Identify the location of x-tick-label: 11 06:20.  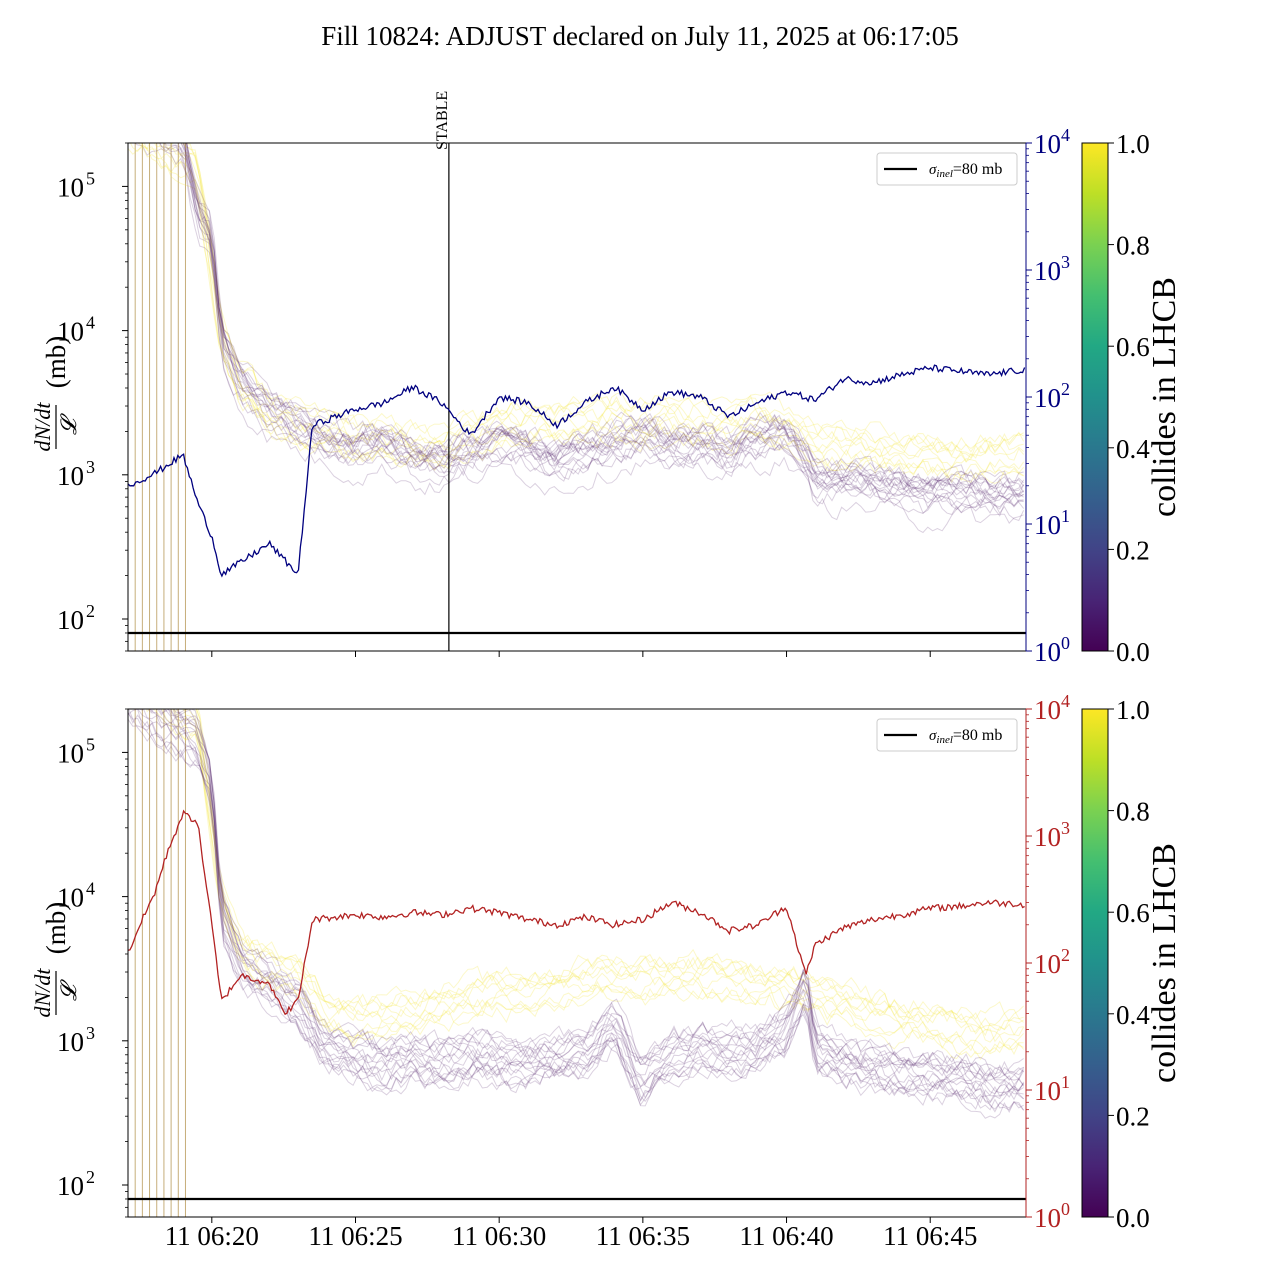
(212, 1236).